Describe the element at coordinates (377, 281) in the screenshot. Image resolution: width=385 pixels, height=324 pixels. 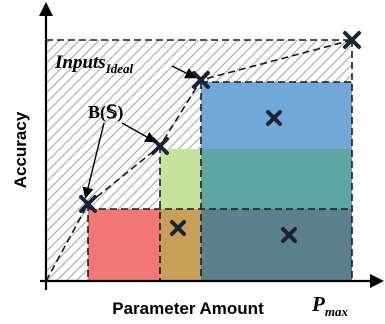
I see `x-axis-arrow` at that location.